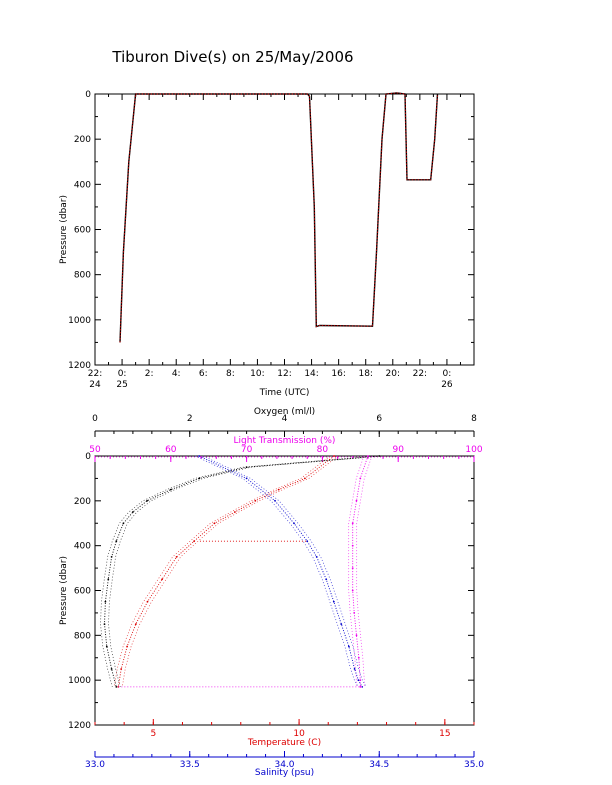 This screenshot has width=612, height=785. What do you see at coordinates (379, 765) in the screenshot?
I see `axis-tick-label: 34.5` at bounding box center [379, 765].